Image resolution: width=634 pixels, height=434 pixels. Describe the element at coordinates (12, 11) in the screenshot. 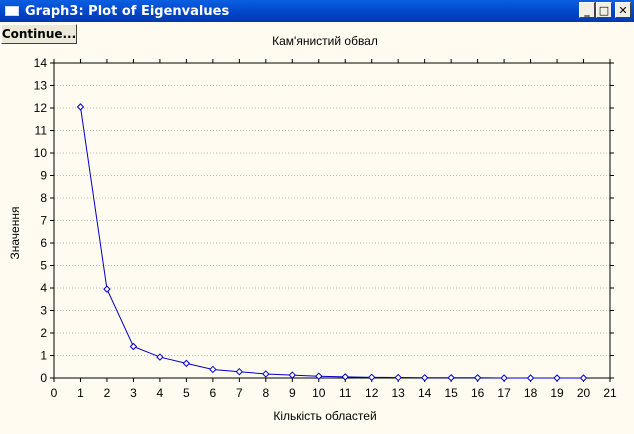

I see `app-window-icon` at that location.